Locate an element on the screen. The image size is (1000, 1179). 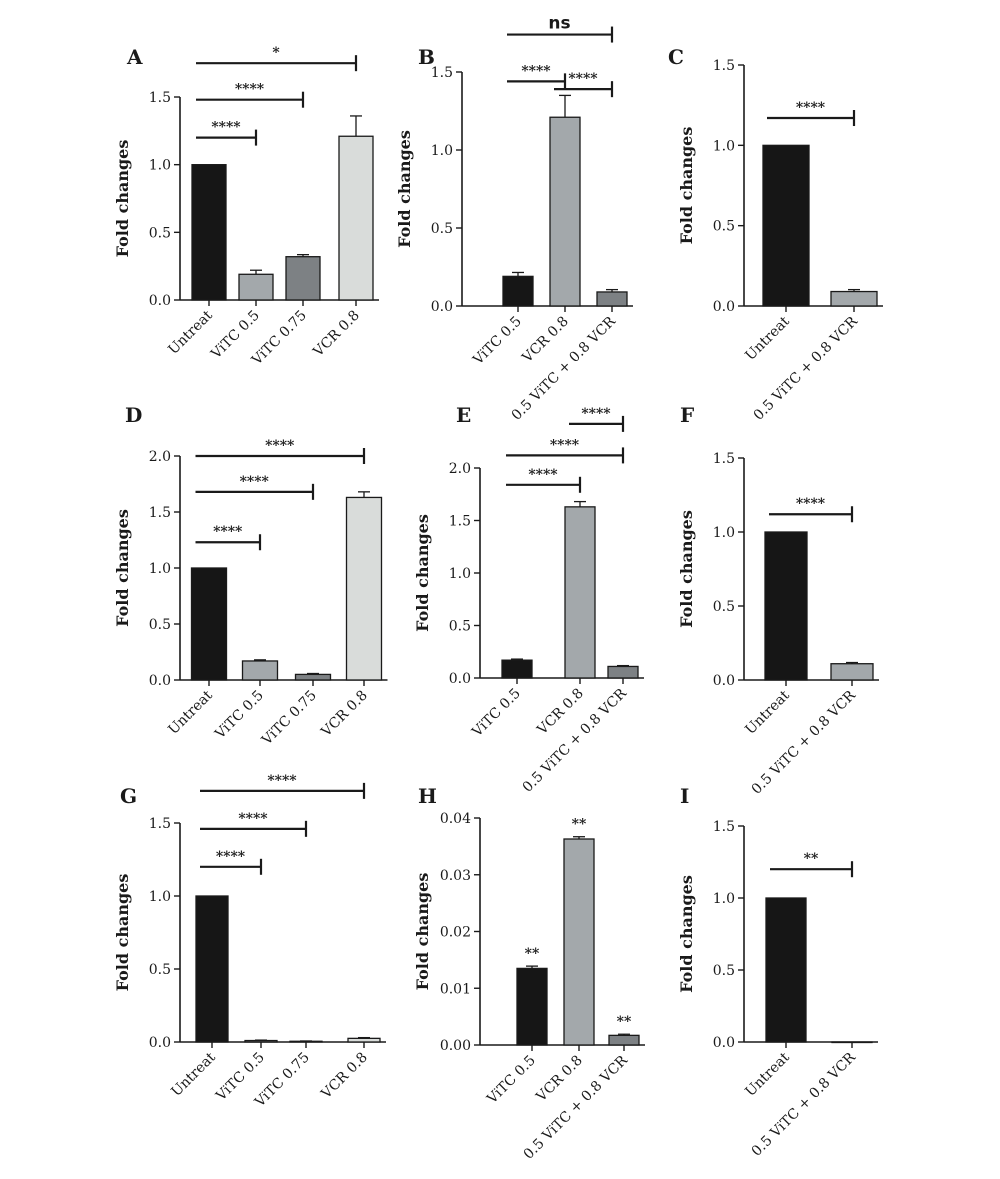
significance-label: ns is located at coordinates (559, 24).